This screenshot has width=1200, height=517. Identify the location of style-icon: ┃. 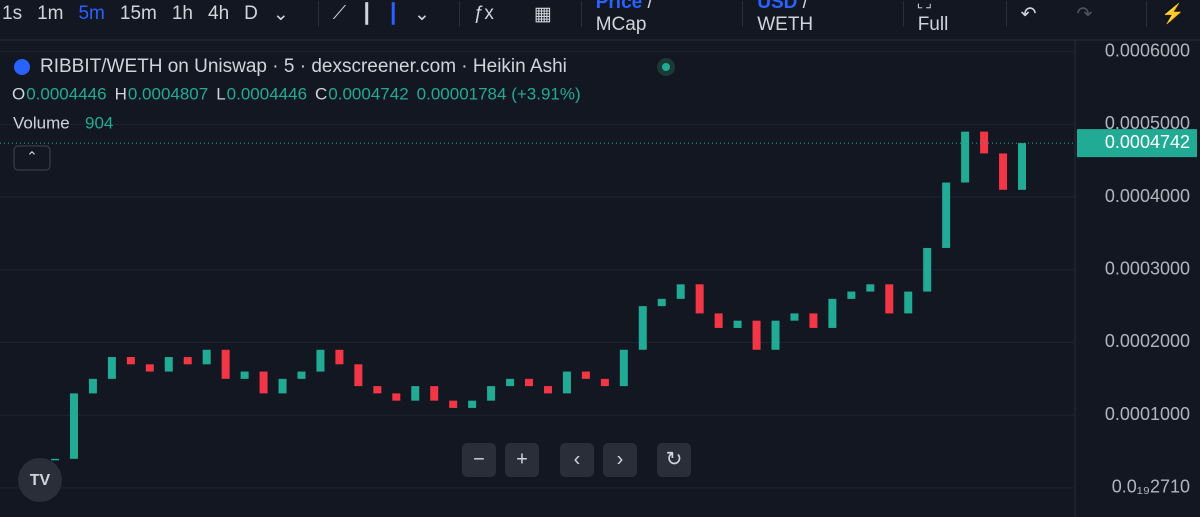
(393, 14).